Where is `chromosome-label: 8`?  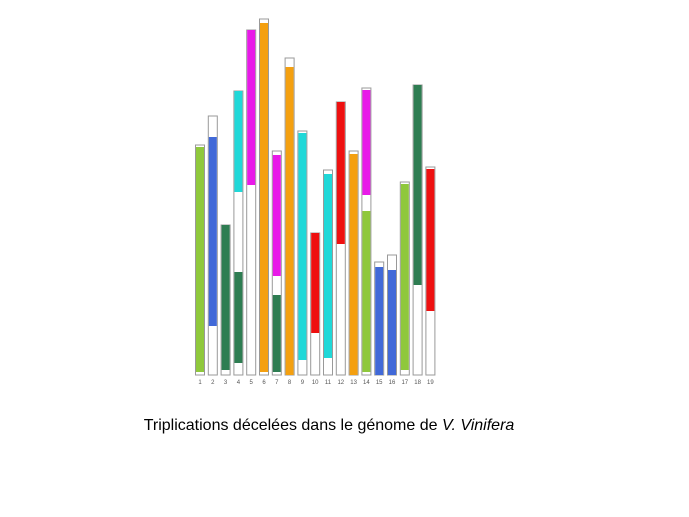
chromosome-label: 8 is located at coordinates (290, 383).